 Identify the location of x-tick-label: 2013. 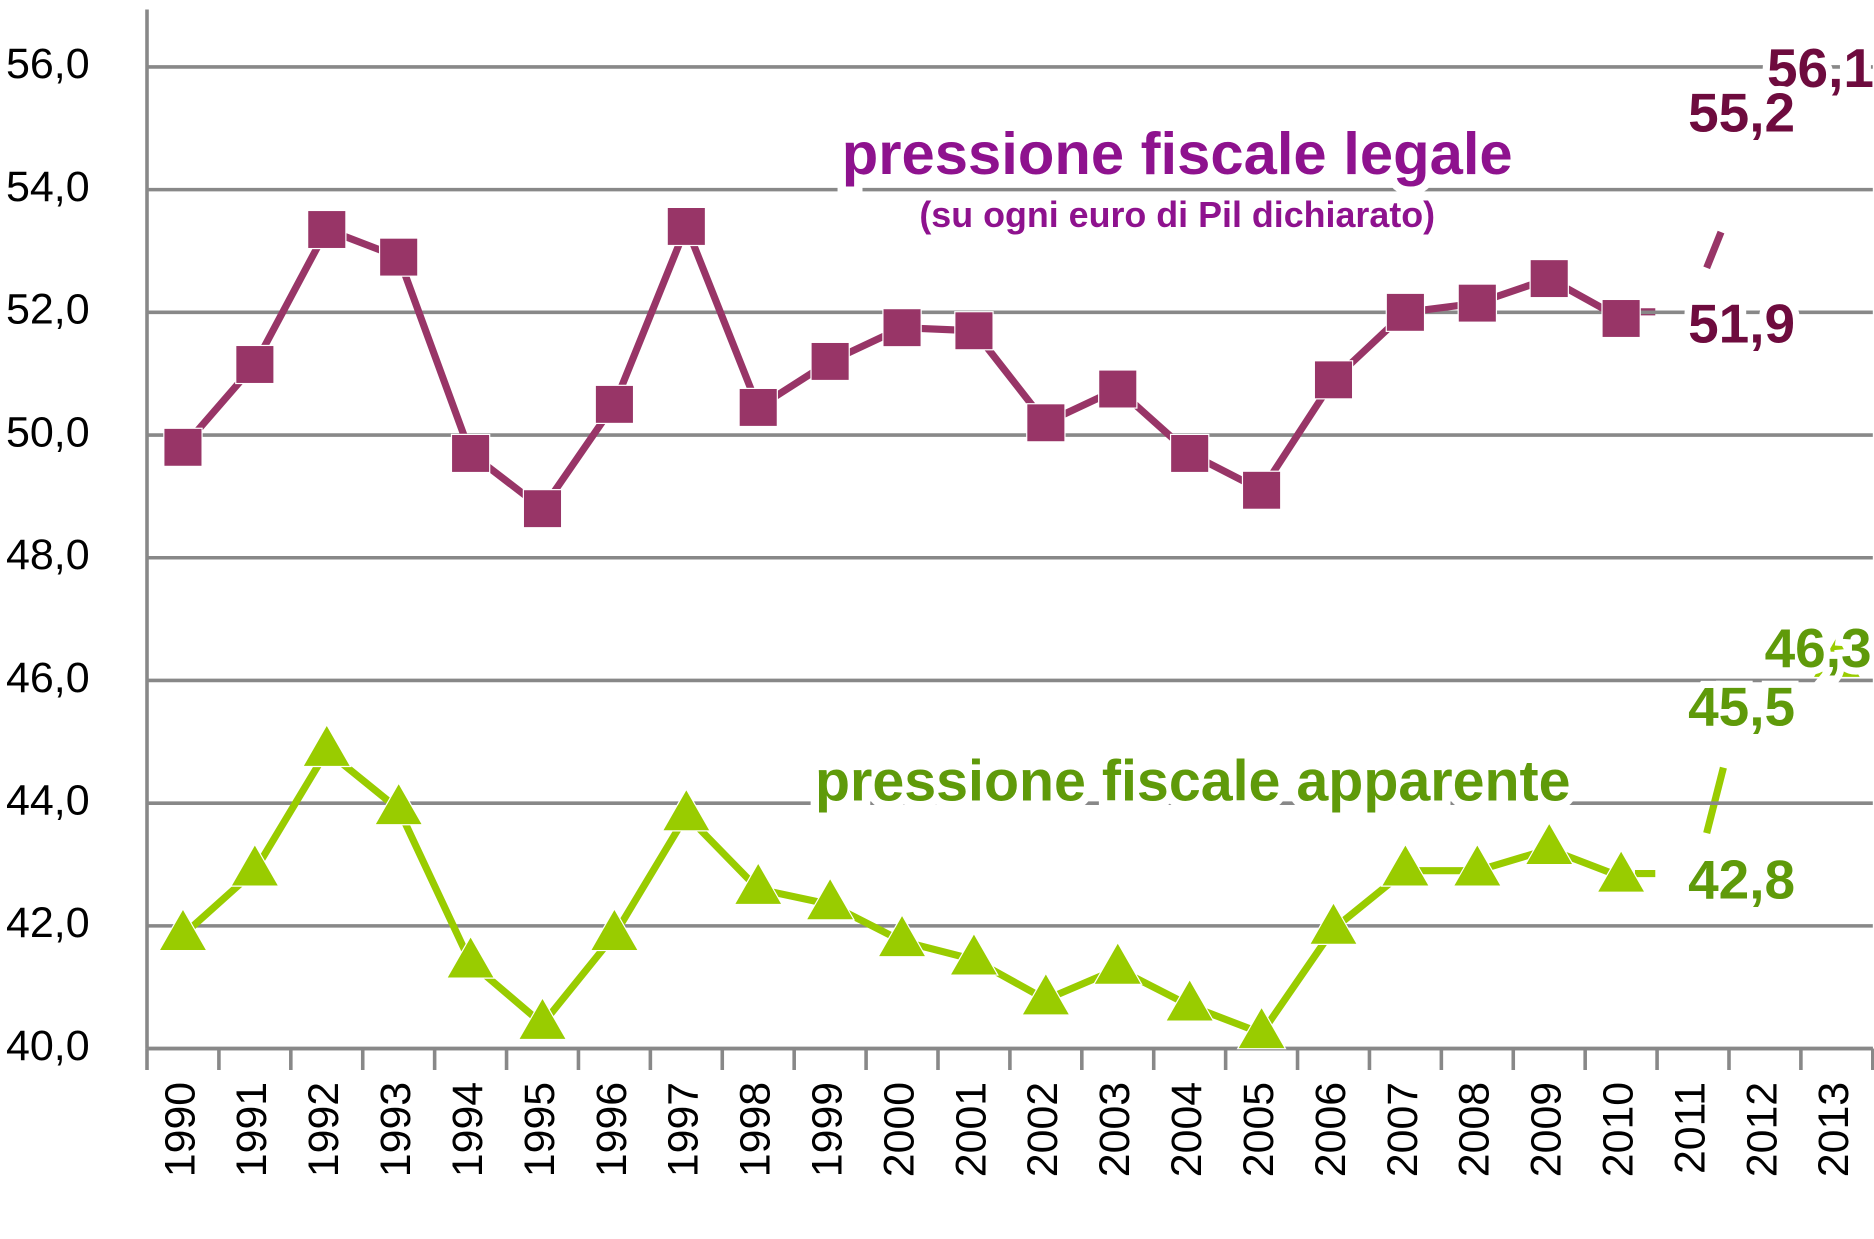
(1834, 1129).